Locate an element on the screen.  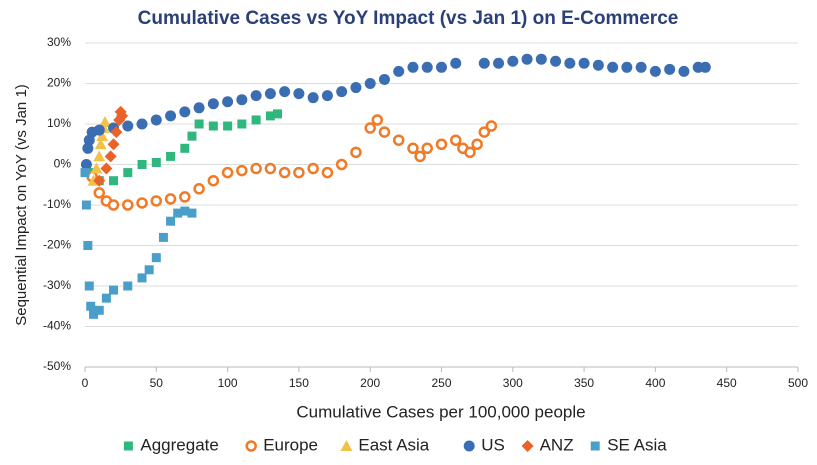
y-tick-label: 30% is located at coordinates (59, 42).